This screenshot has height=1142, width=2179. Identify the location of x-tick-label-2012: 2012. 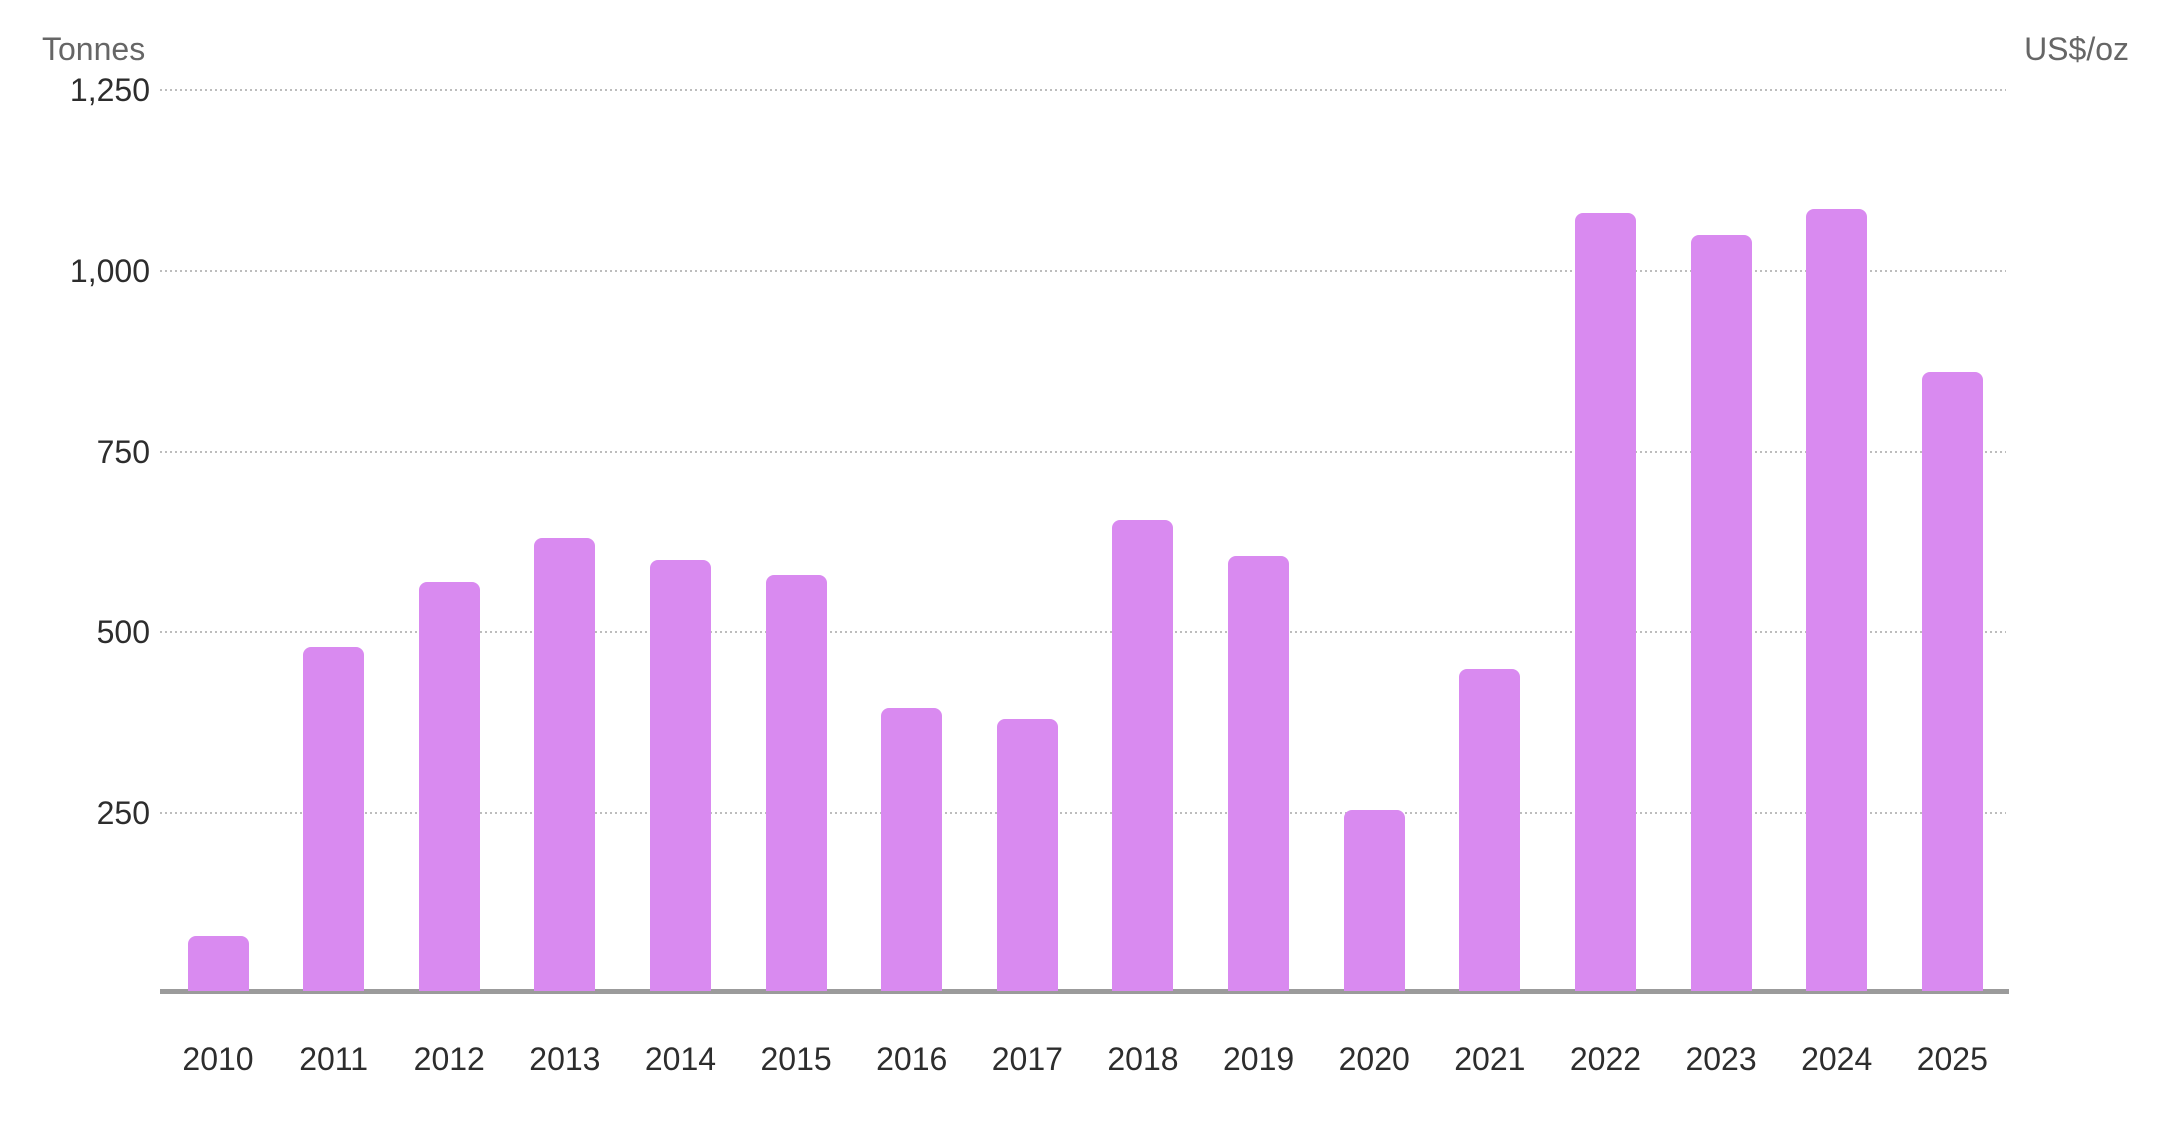
(449, 1059).